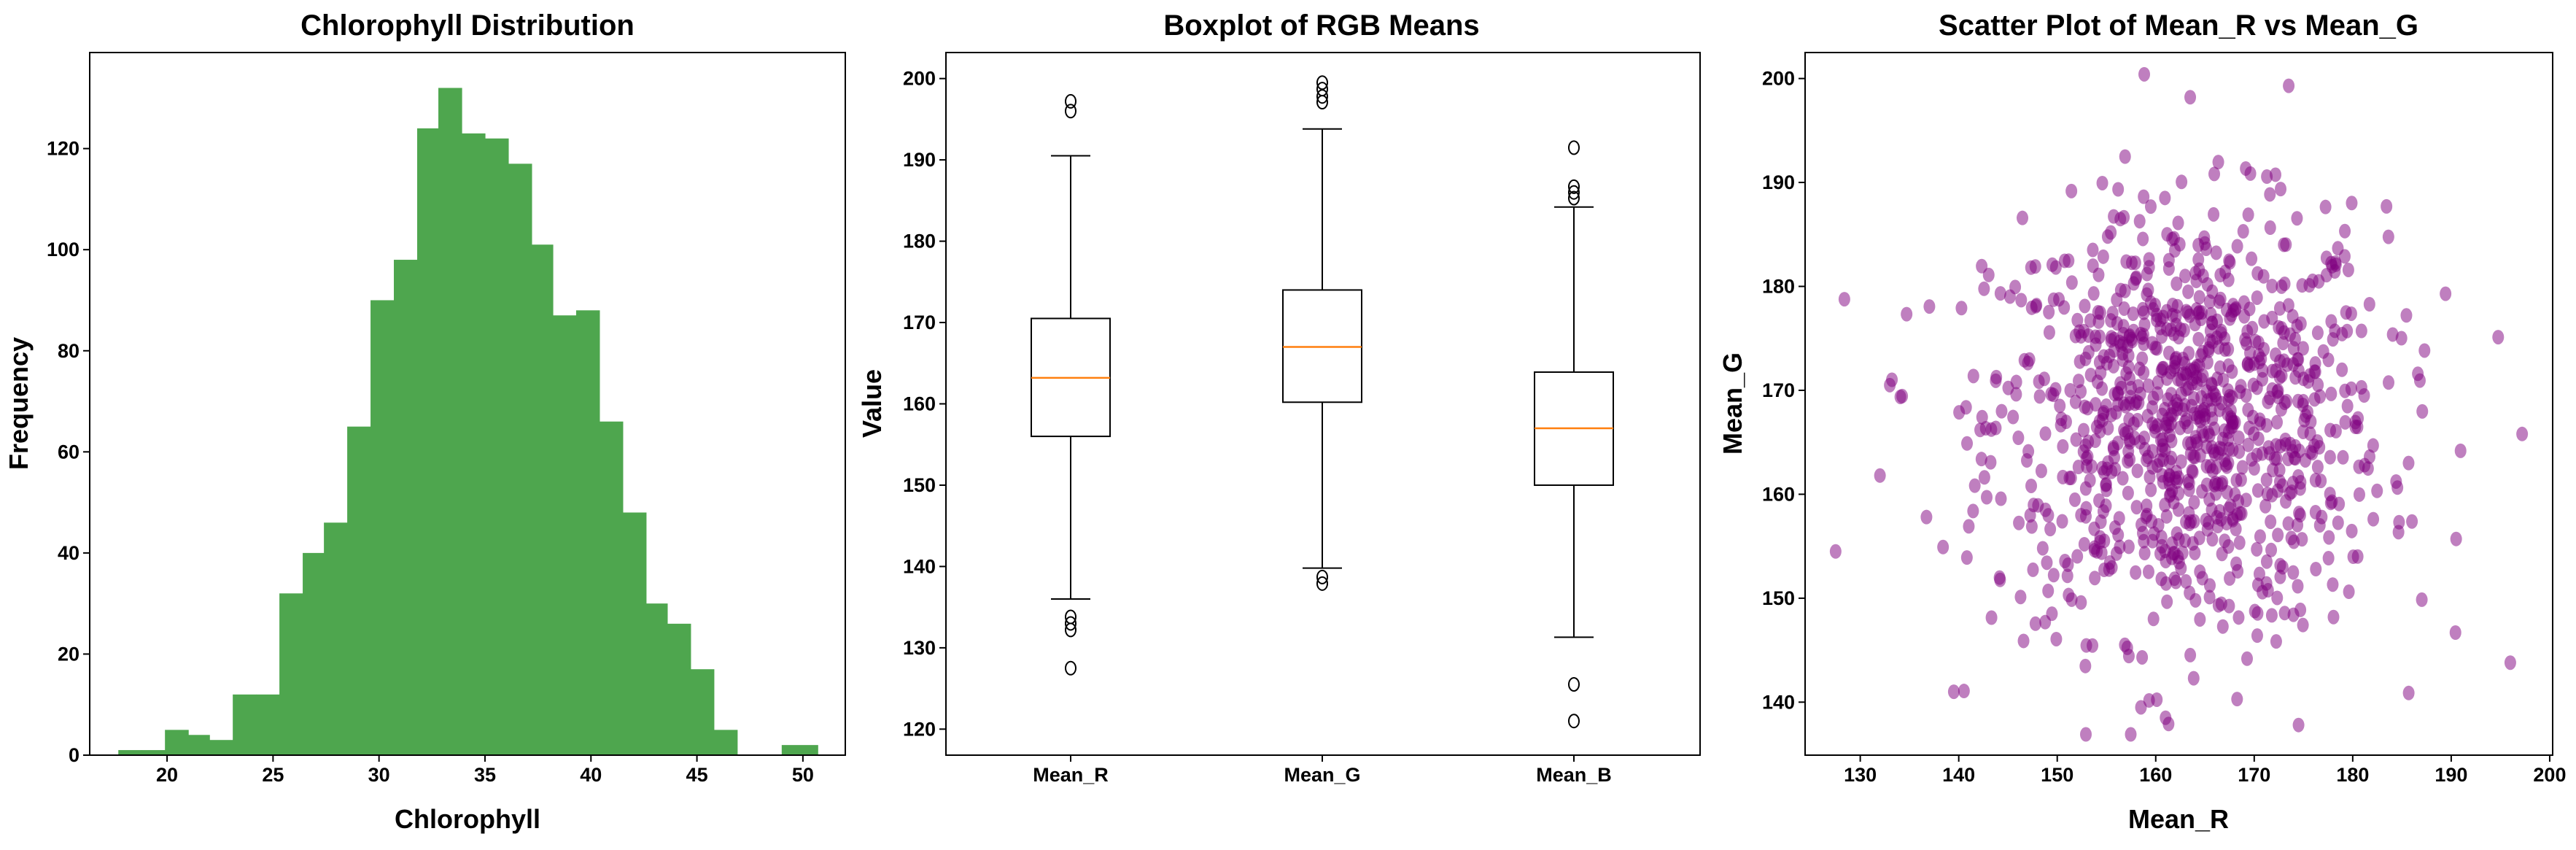 The height and width of the screenshot is (850, 2576). Describe the element at coordinates (920, 648) in the screenshot. I see `boxplot-y-tick-label: 130` at that location.